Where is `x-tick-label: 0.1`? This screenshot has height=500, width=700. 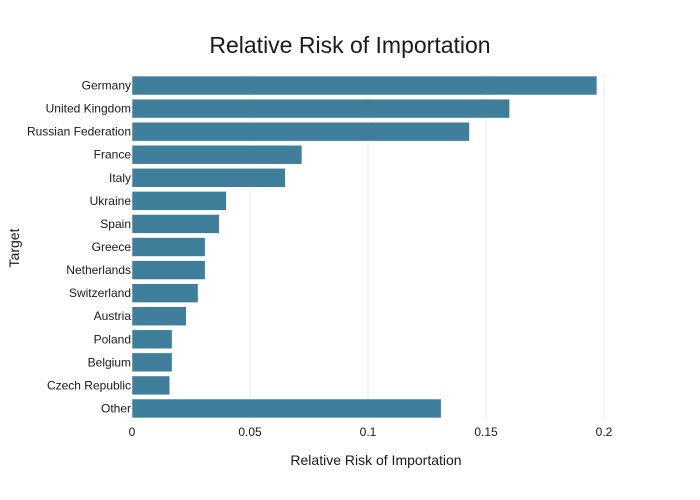
x-tick-label: 0.1 is located at coordinates (368, 432).